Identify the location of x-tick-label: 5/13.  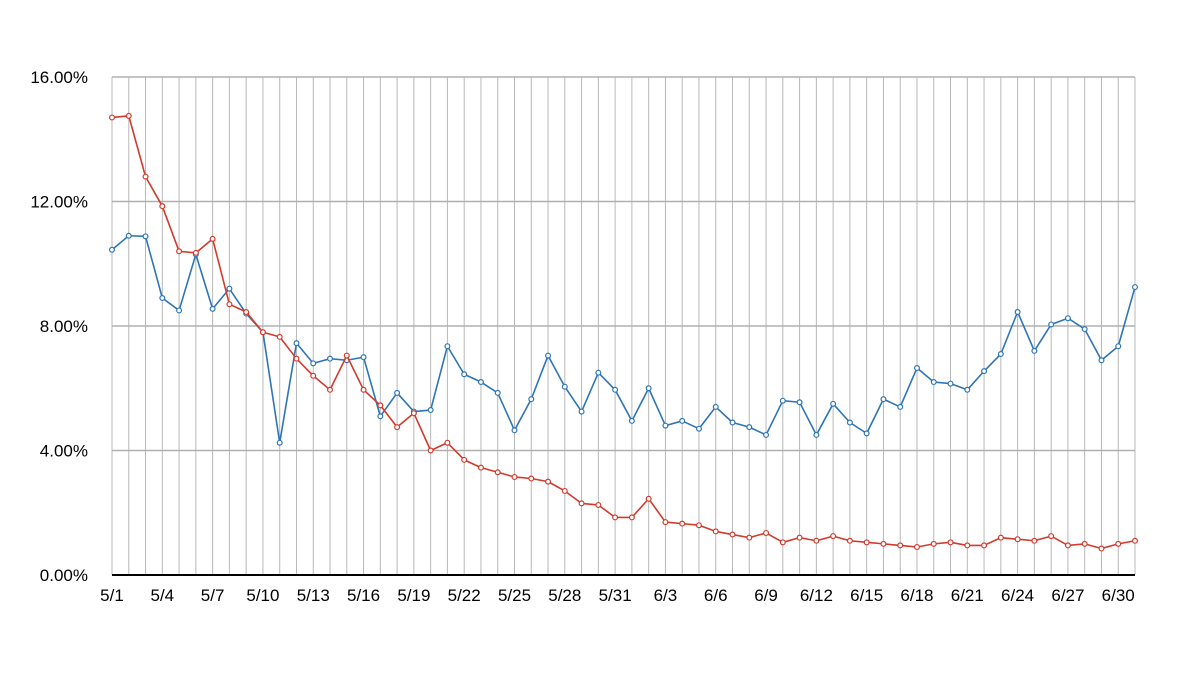
(313, 595).